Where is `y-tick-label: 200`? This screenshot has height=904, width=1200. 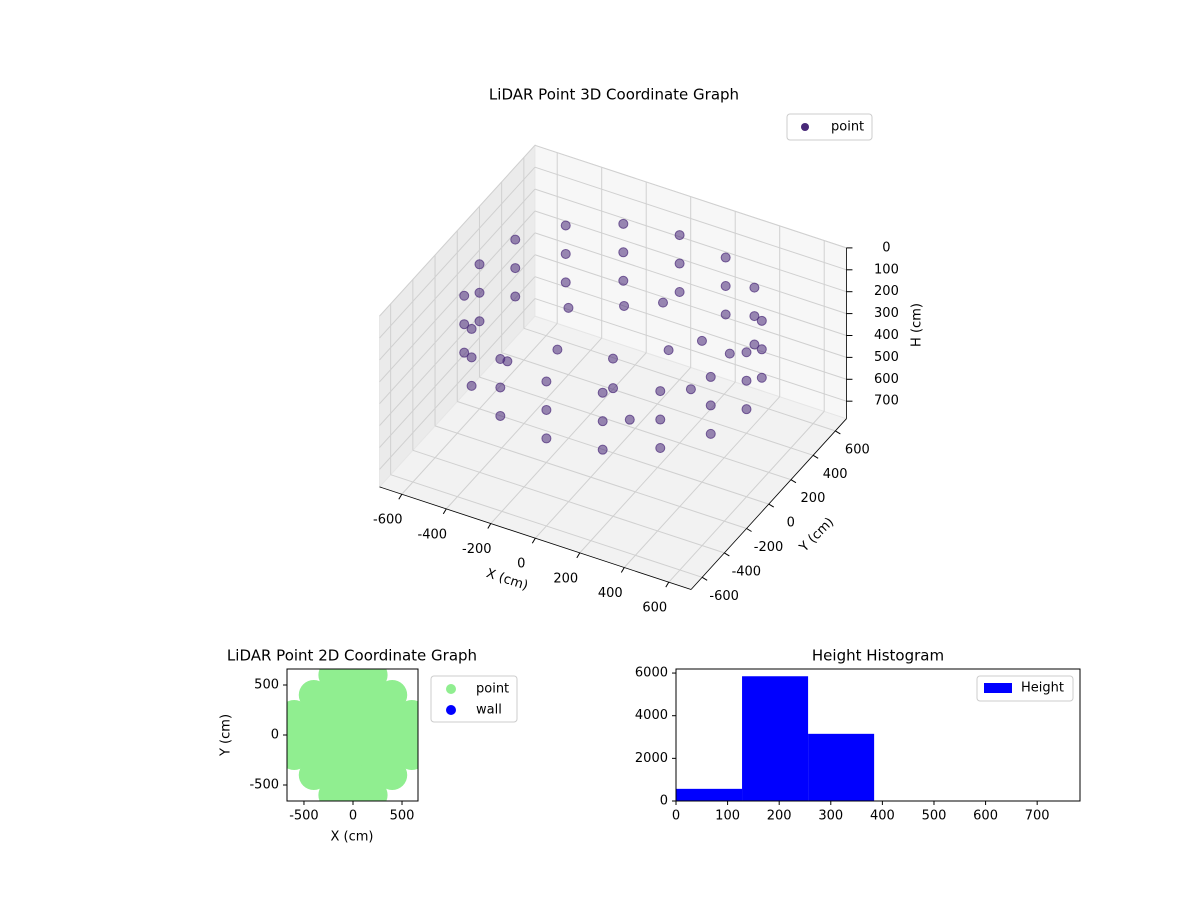
y-tick-label: 200 is located at coordinates (813, 498).